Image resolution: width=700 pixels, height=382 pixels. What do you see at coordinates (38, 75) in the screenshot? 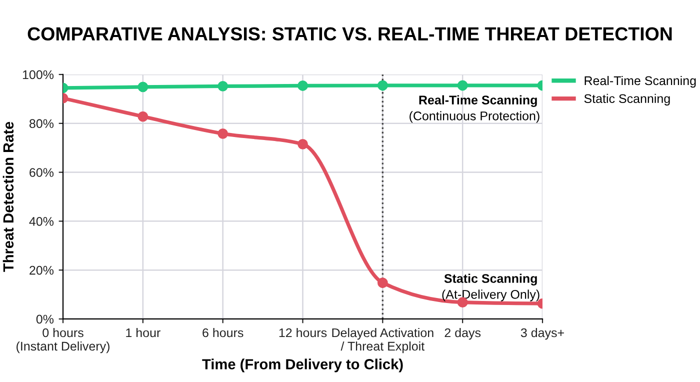
I see `y-tick-label: 100%` at bounding box center [38, 75].